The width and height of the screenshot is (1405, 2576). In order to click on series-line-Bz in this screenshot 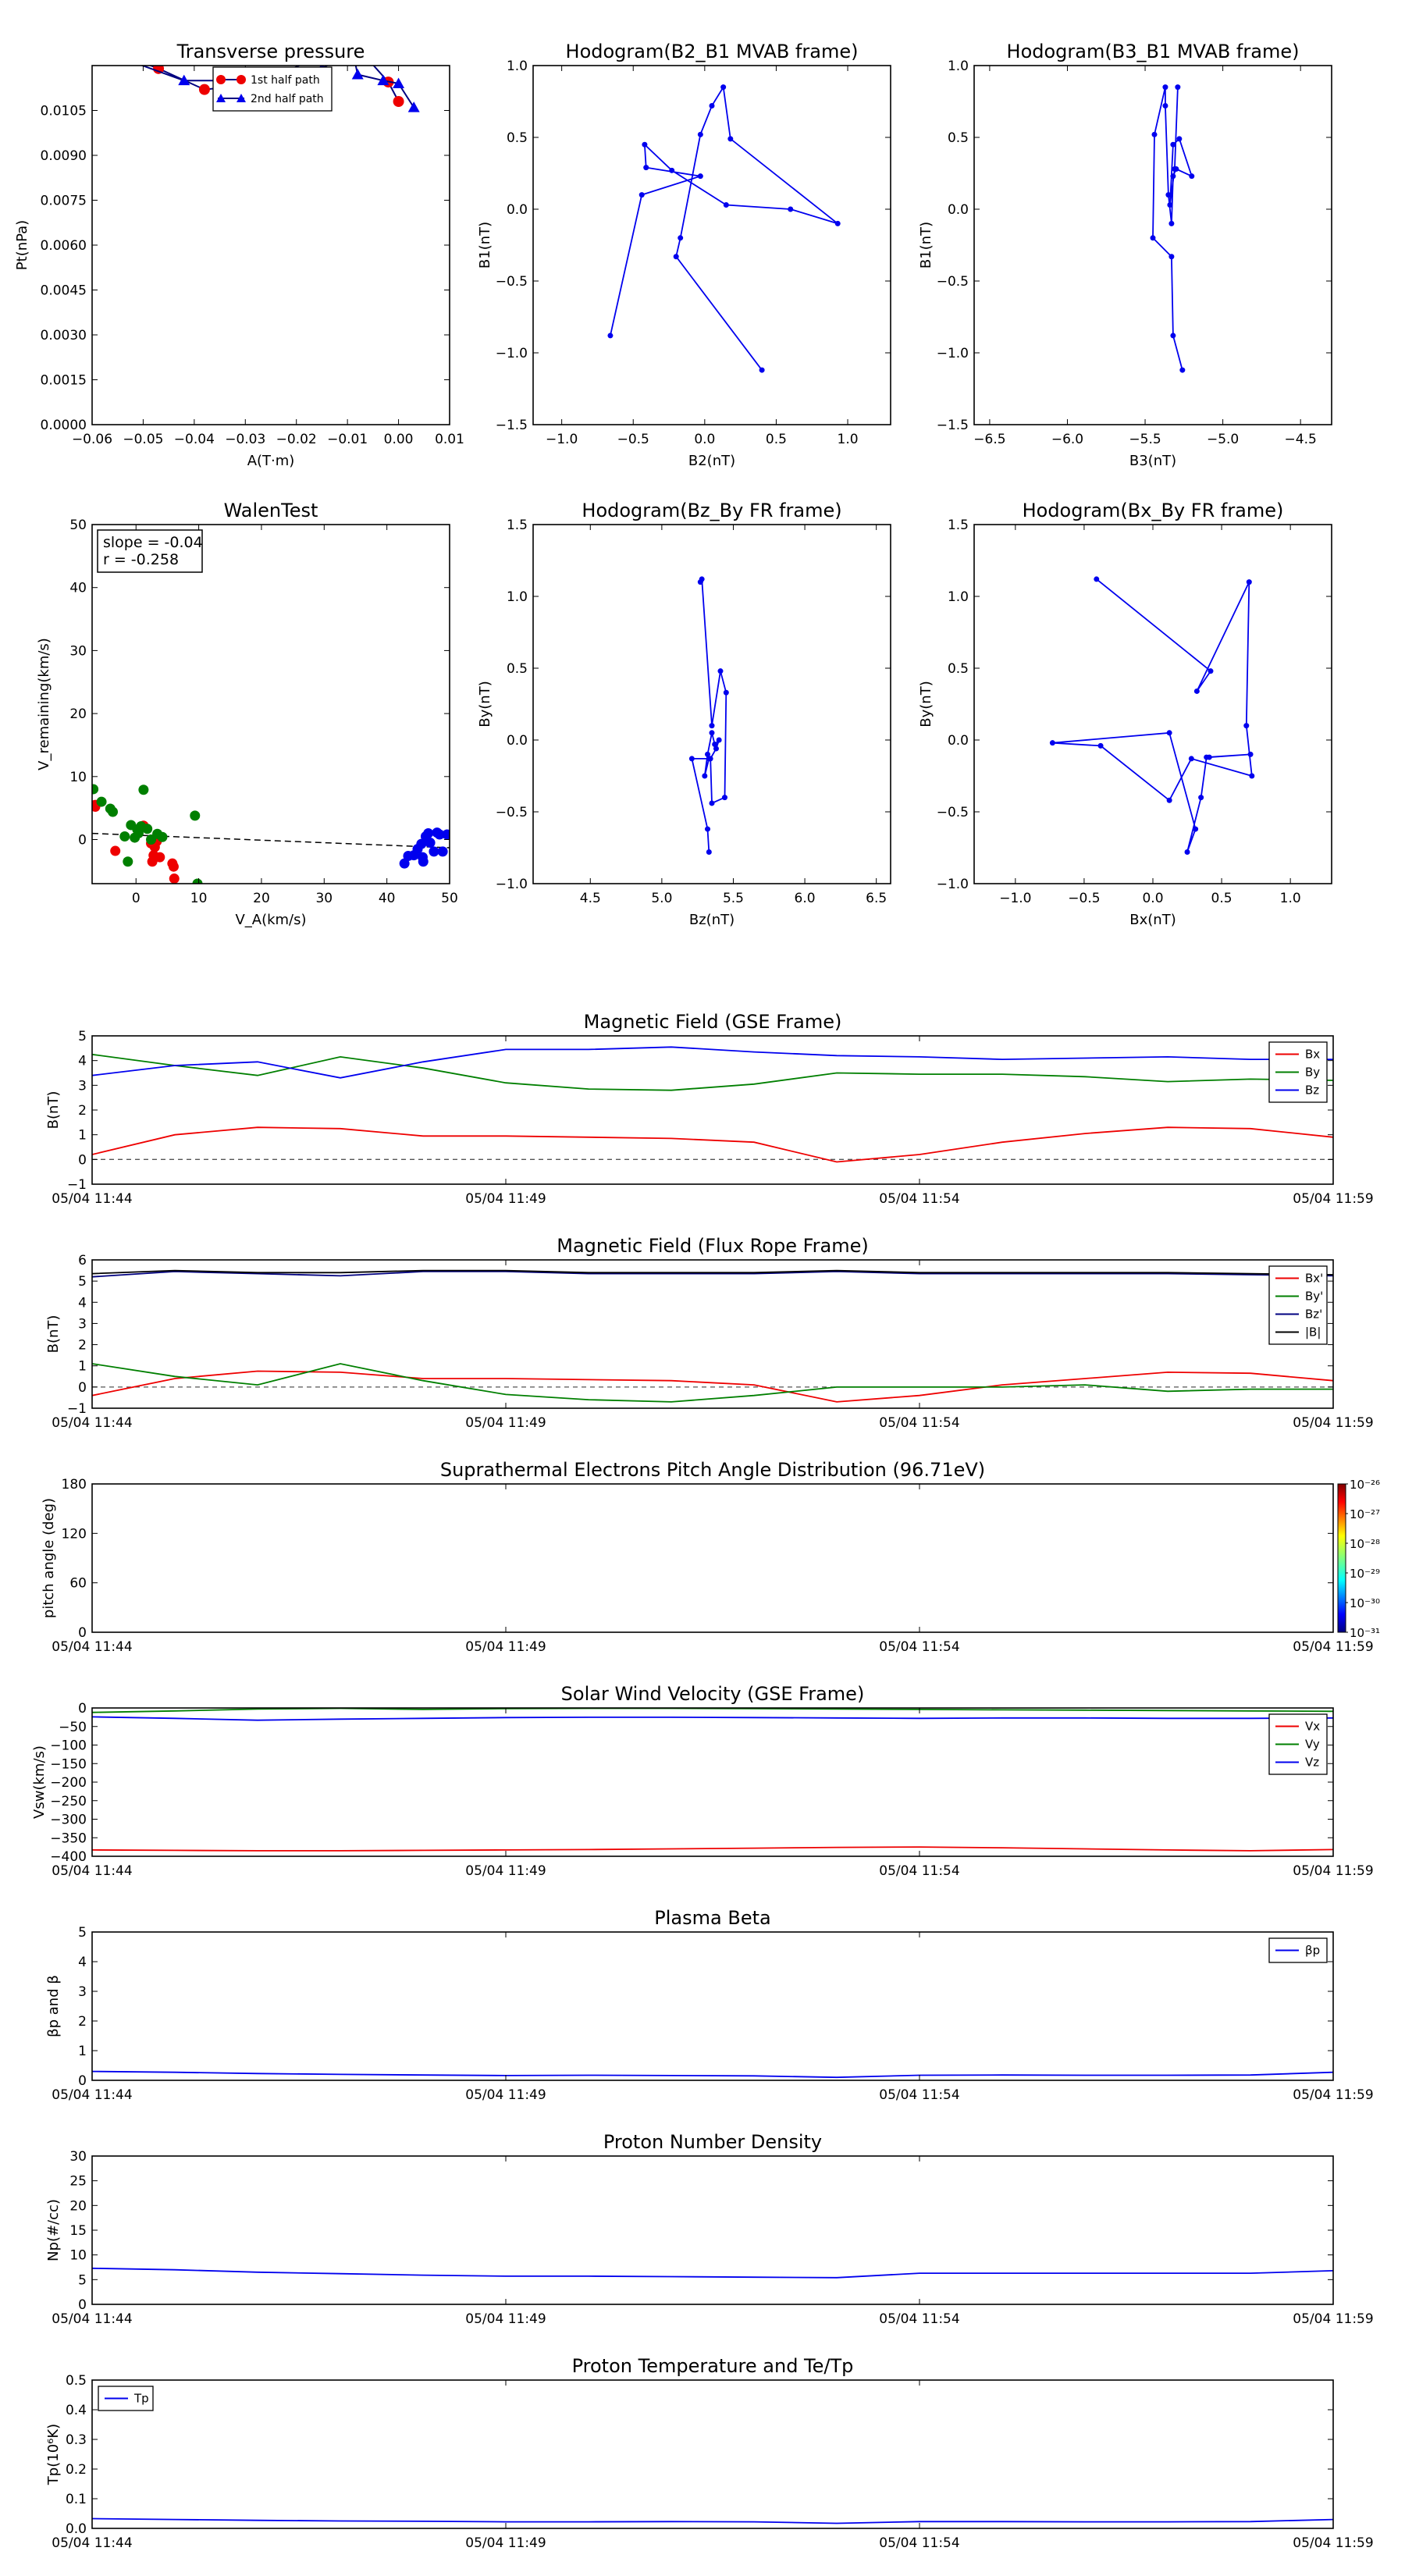, I will do `click(713, 1062)`.